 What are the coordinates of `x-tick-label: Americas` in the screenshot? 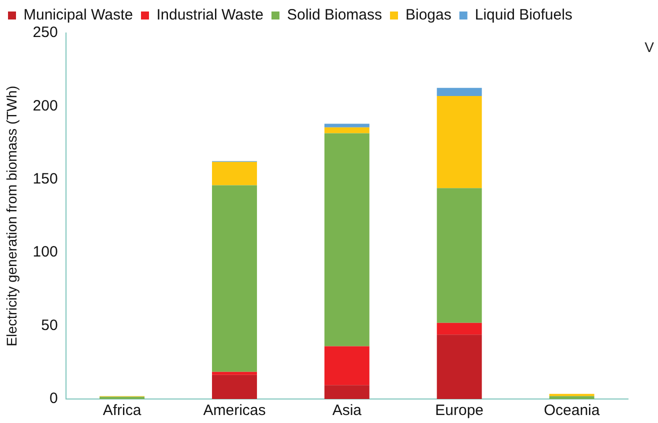 It's located at (234, 411).